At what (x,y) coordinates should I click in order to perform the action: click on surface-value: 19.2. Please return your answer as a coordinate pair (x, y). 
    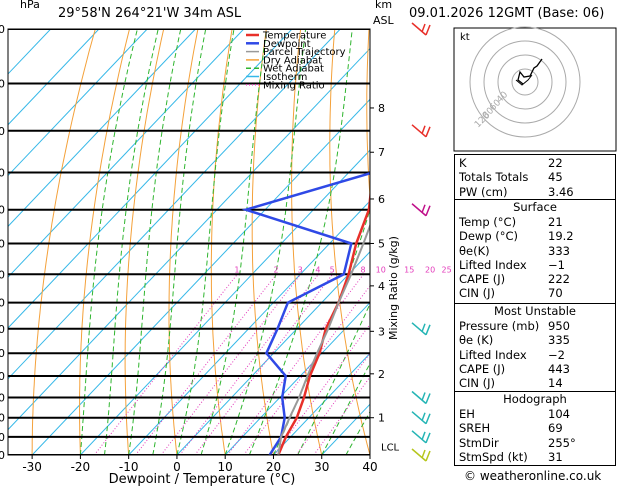
    Looking at the image, I should click on (561, 236).